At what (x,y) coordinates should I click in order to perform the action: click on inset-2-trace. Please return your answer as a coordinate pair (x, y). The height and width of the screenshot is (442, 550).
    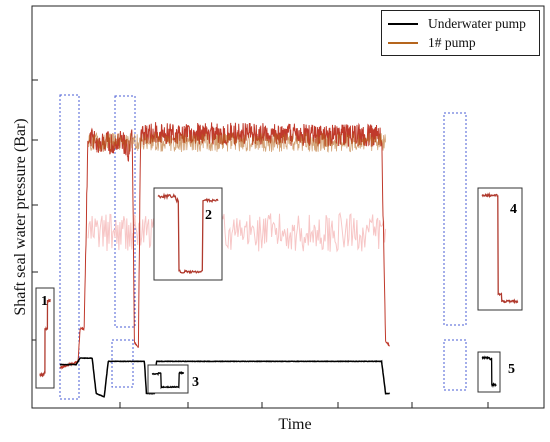
    Looking at the image, I should click on (188, 233).